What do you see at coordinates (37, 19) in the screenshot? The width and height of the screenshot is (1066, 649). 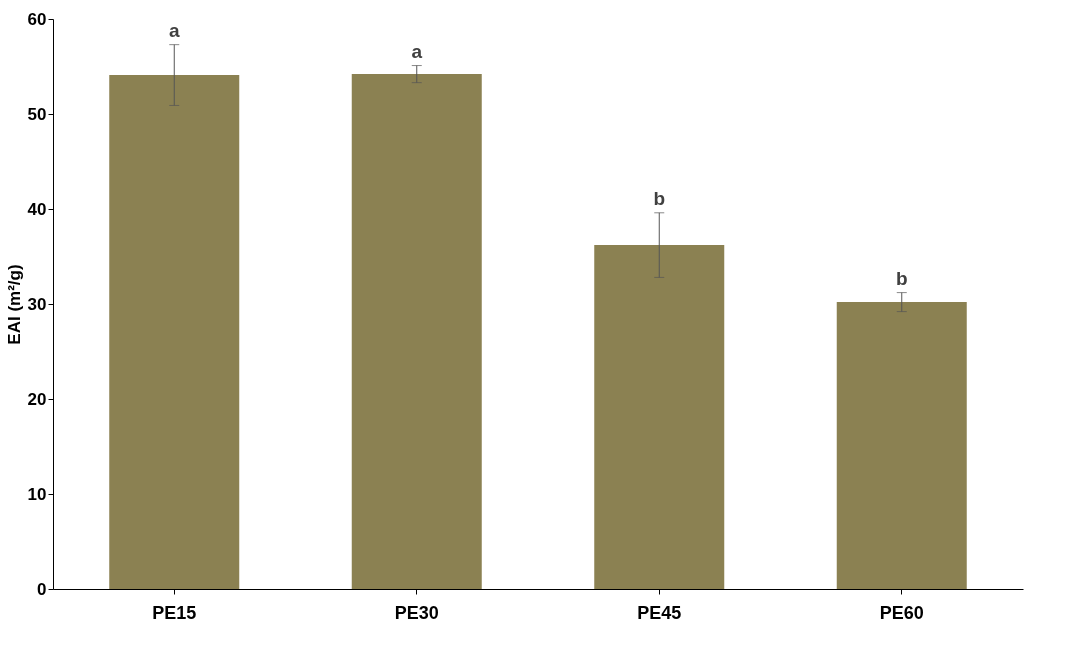 I see `y-tick-label: 60` at bounding box center [37, 19].